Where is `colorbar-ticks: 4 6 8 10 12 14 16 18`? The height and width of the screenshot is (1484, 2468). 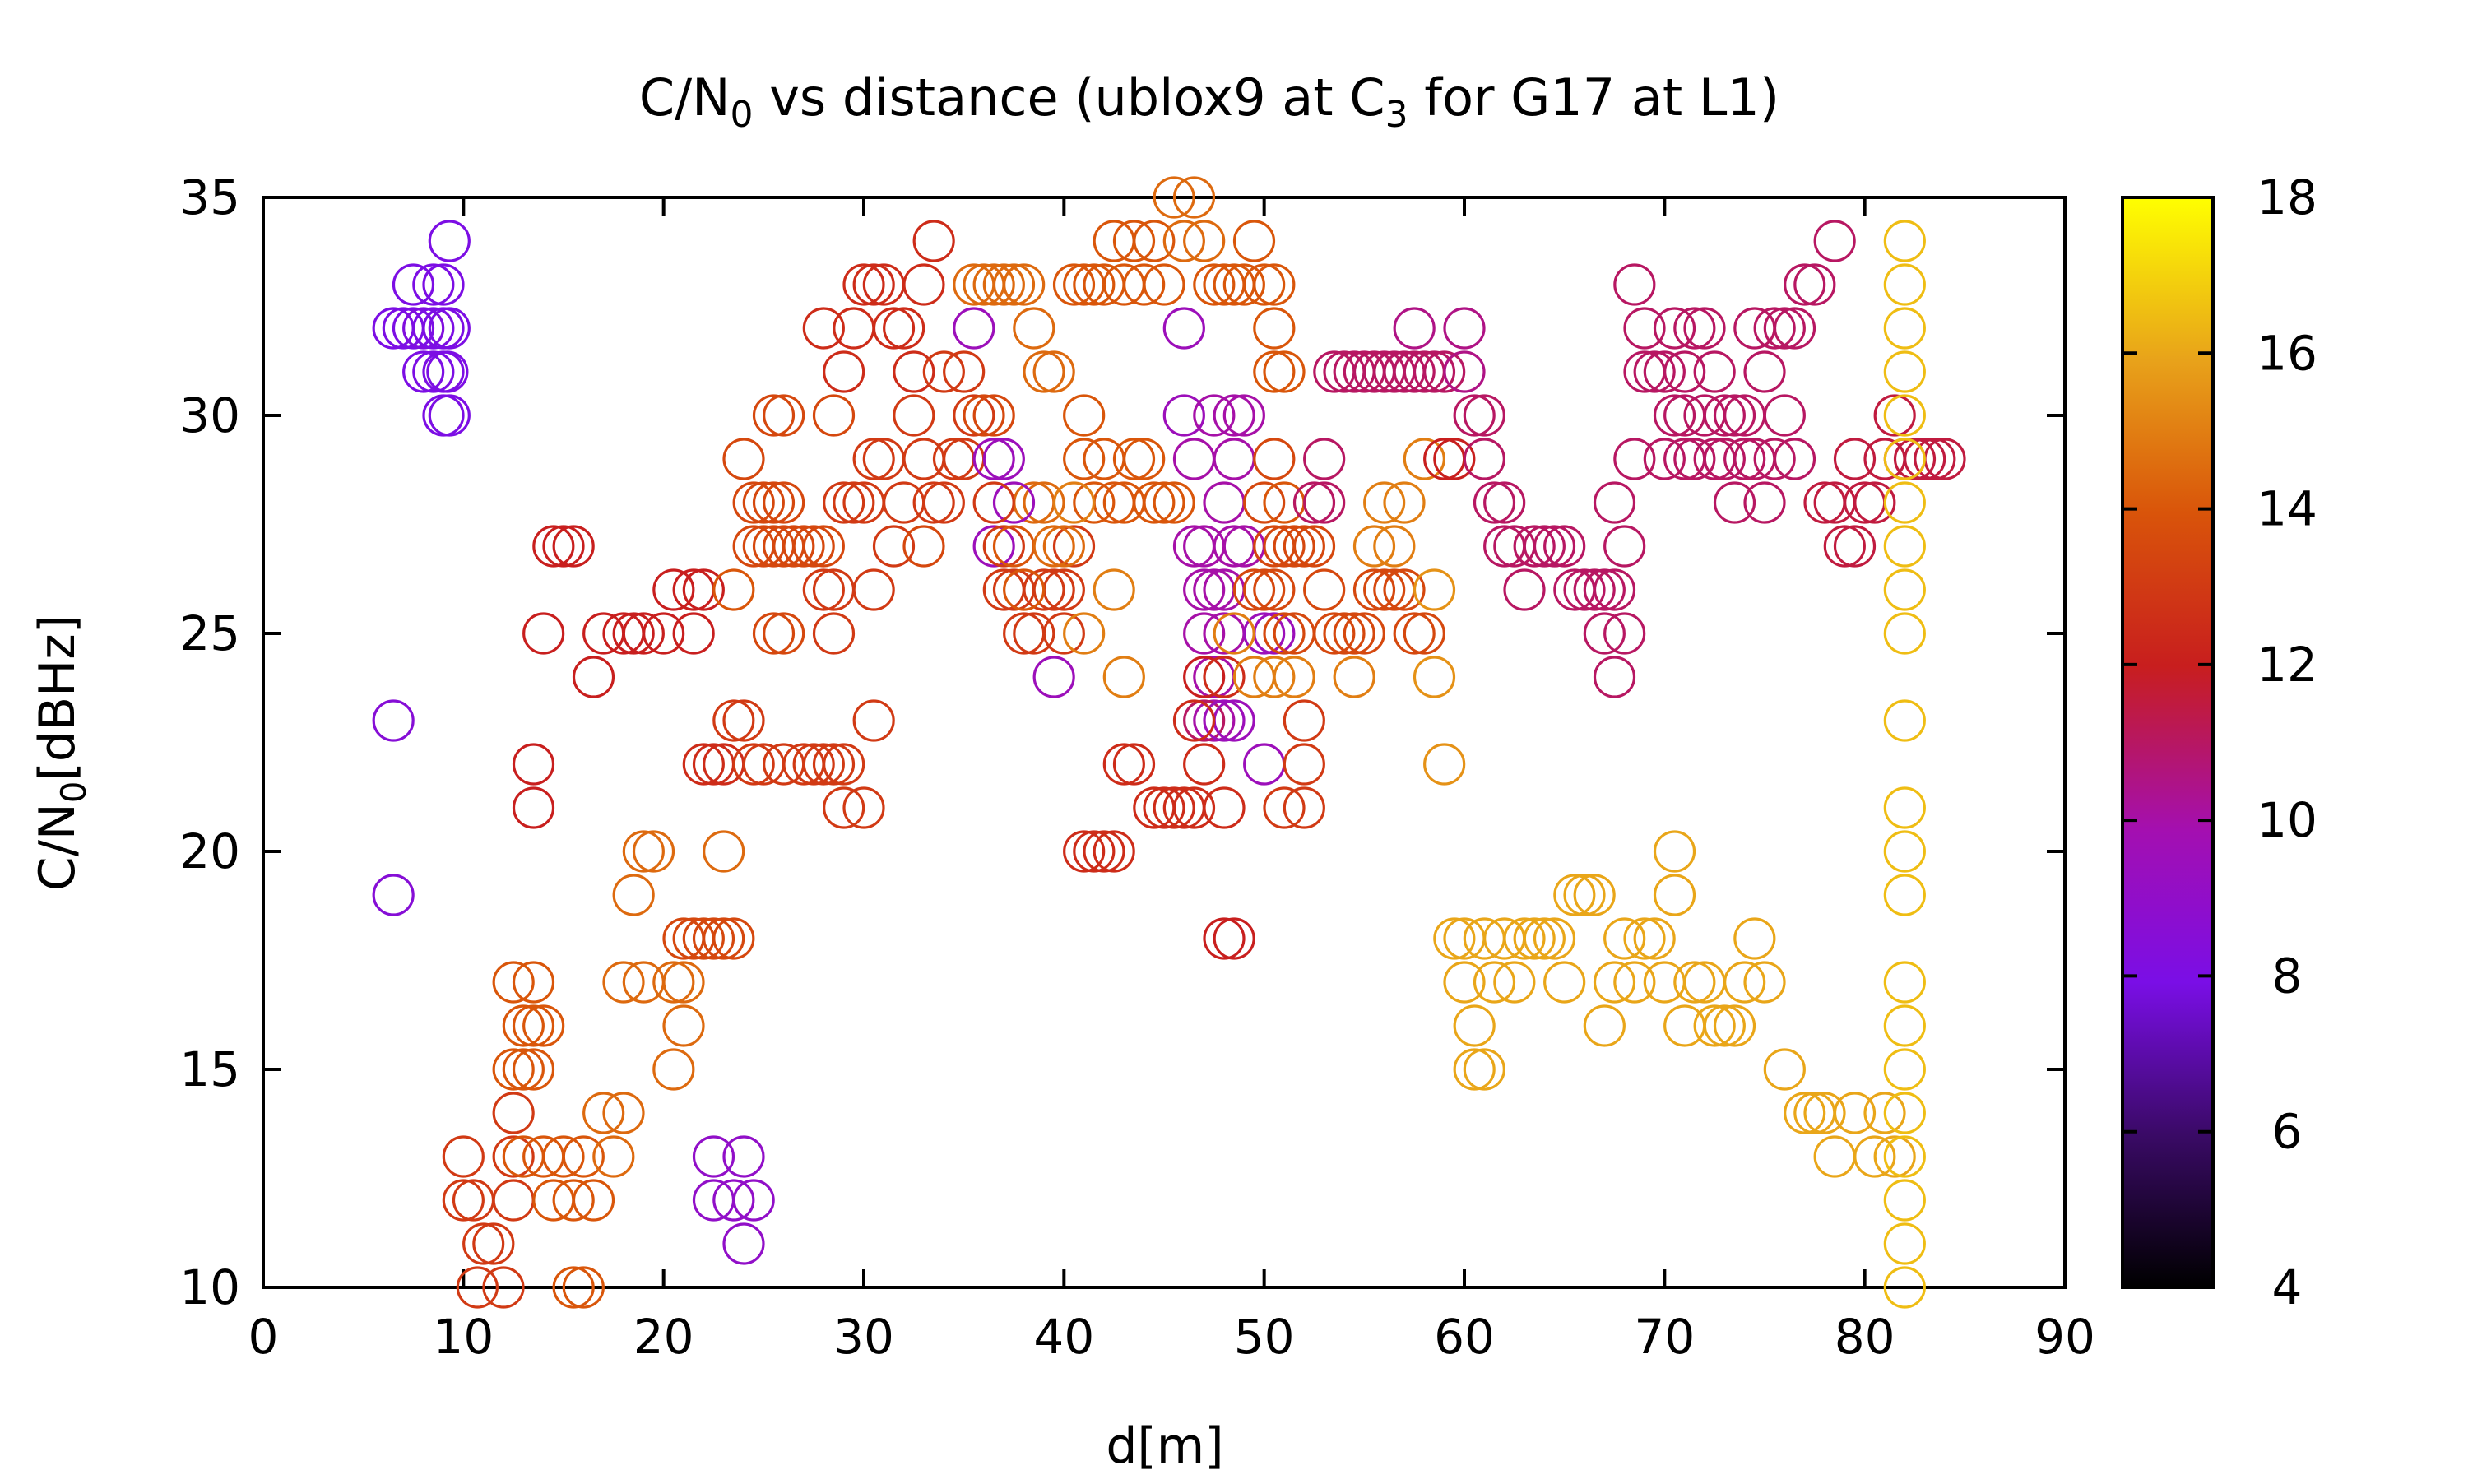 colorbar-ticks: 4 6 8 10 12 14 16 18 is located at coordinates (2219, 742).